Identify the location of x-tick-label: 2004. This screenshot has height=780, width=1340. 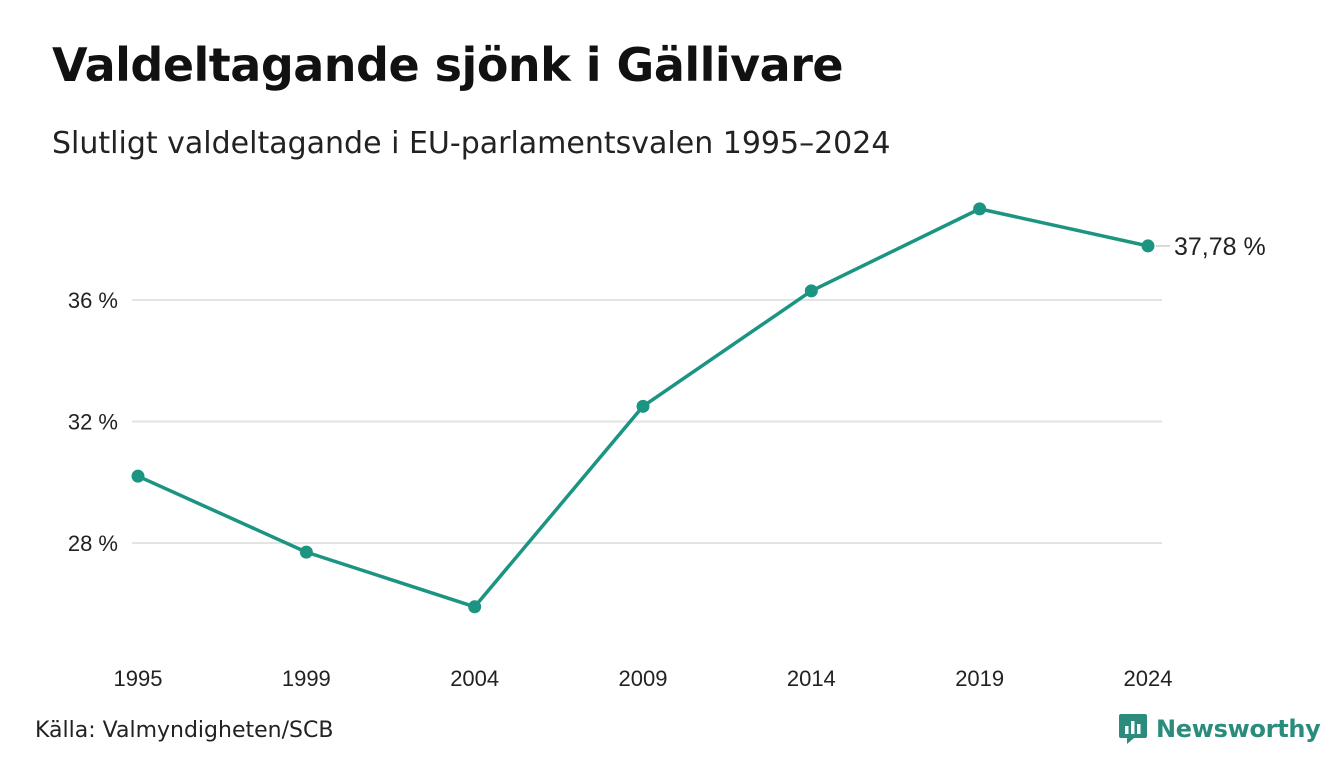
(474, 678).